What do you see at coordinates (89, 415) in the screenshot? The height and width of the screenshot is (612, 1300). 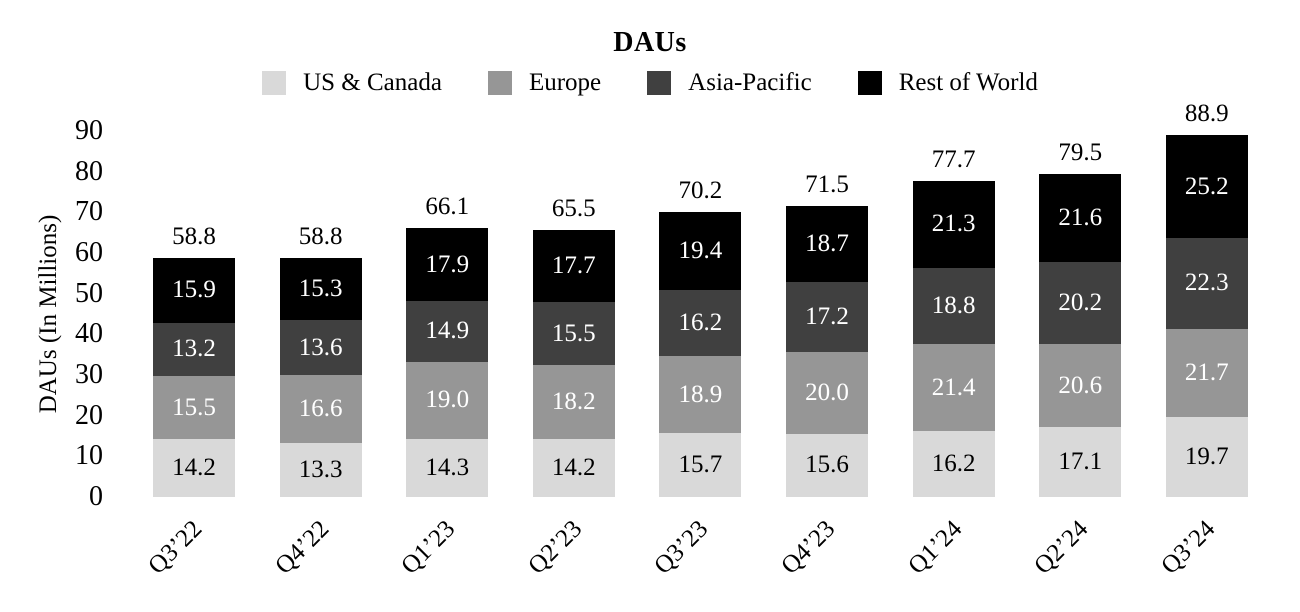 I see `y-axis-tick-label: 20` at bounding box center [89, 415].